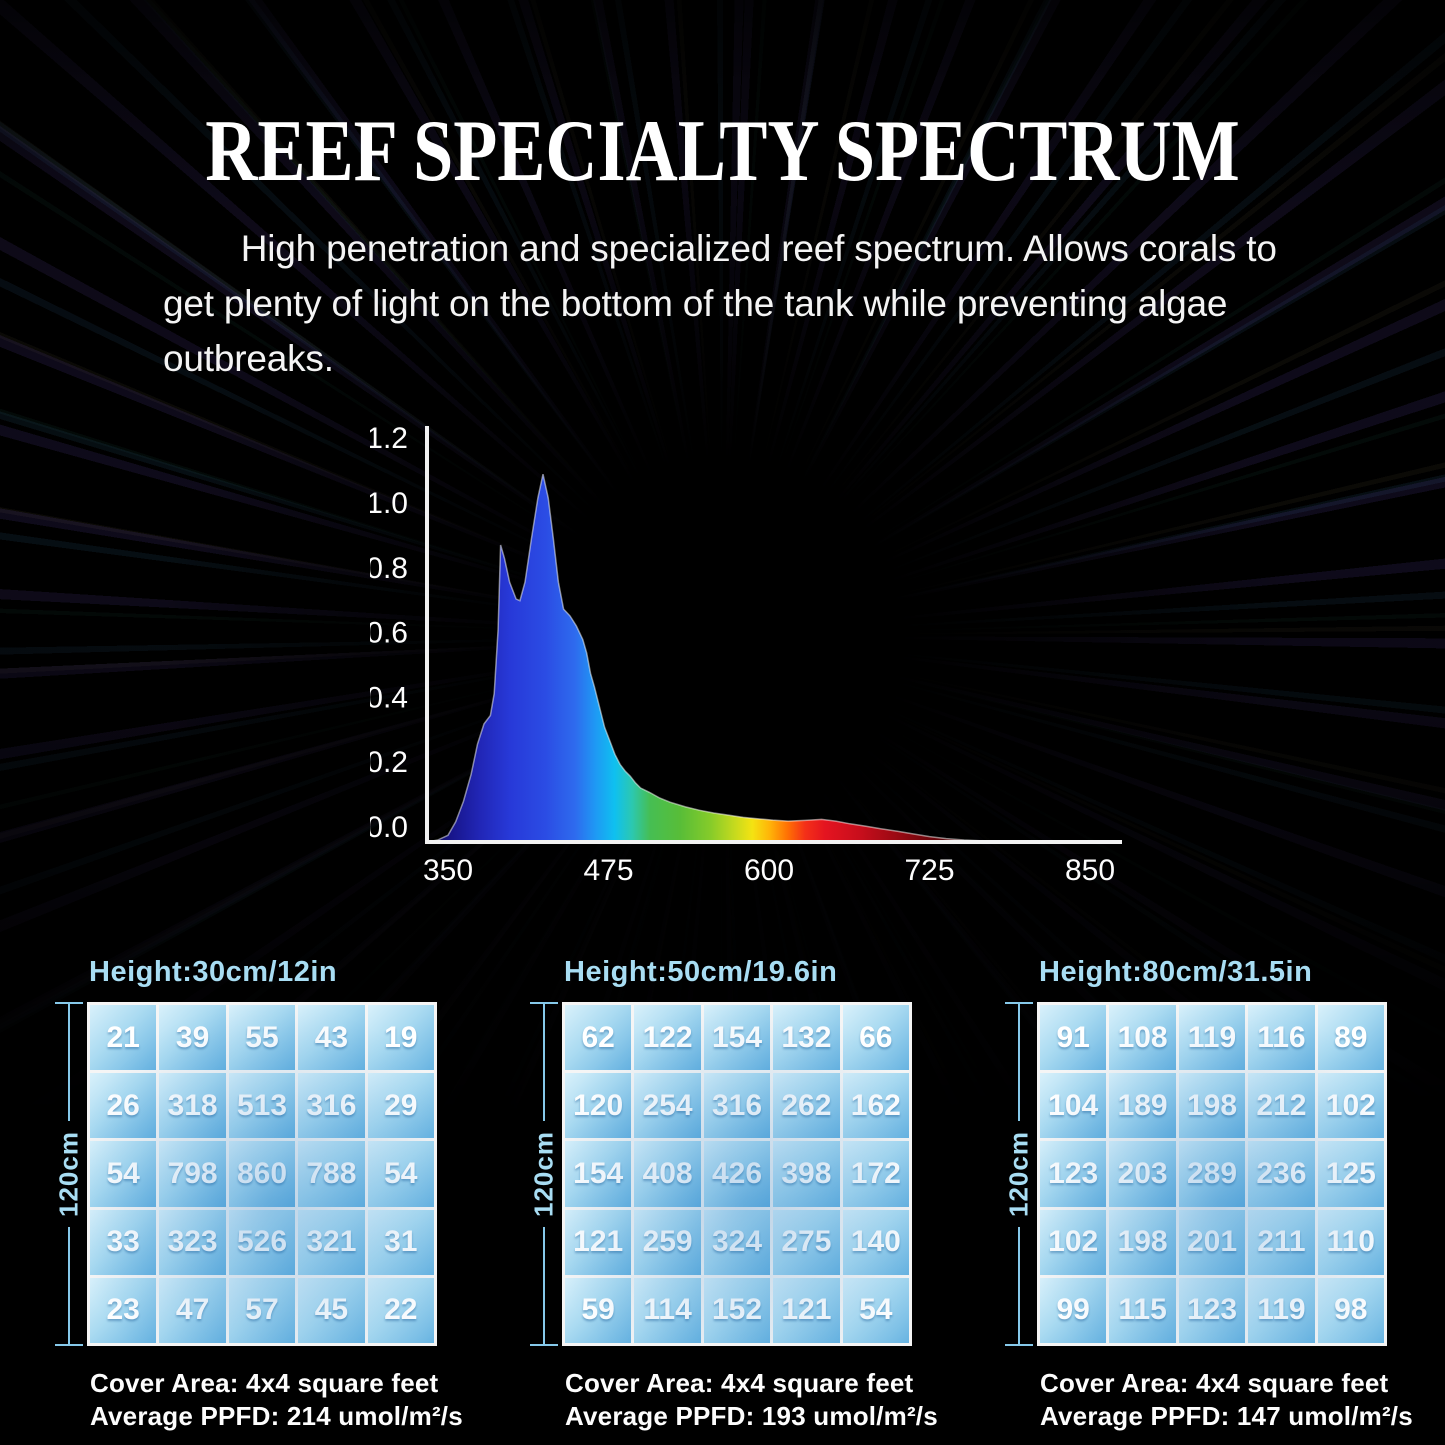 The height and width of the screenshot is (1445, 1445). Describe the element at coordinates (806, 1242) in the screenshot. I see `ppfd-cell: 275` at that location.